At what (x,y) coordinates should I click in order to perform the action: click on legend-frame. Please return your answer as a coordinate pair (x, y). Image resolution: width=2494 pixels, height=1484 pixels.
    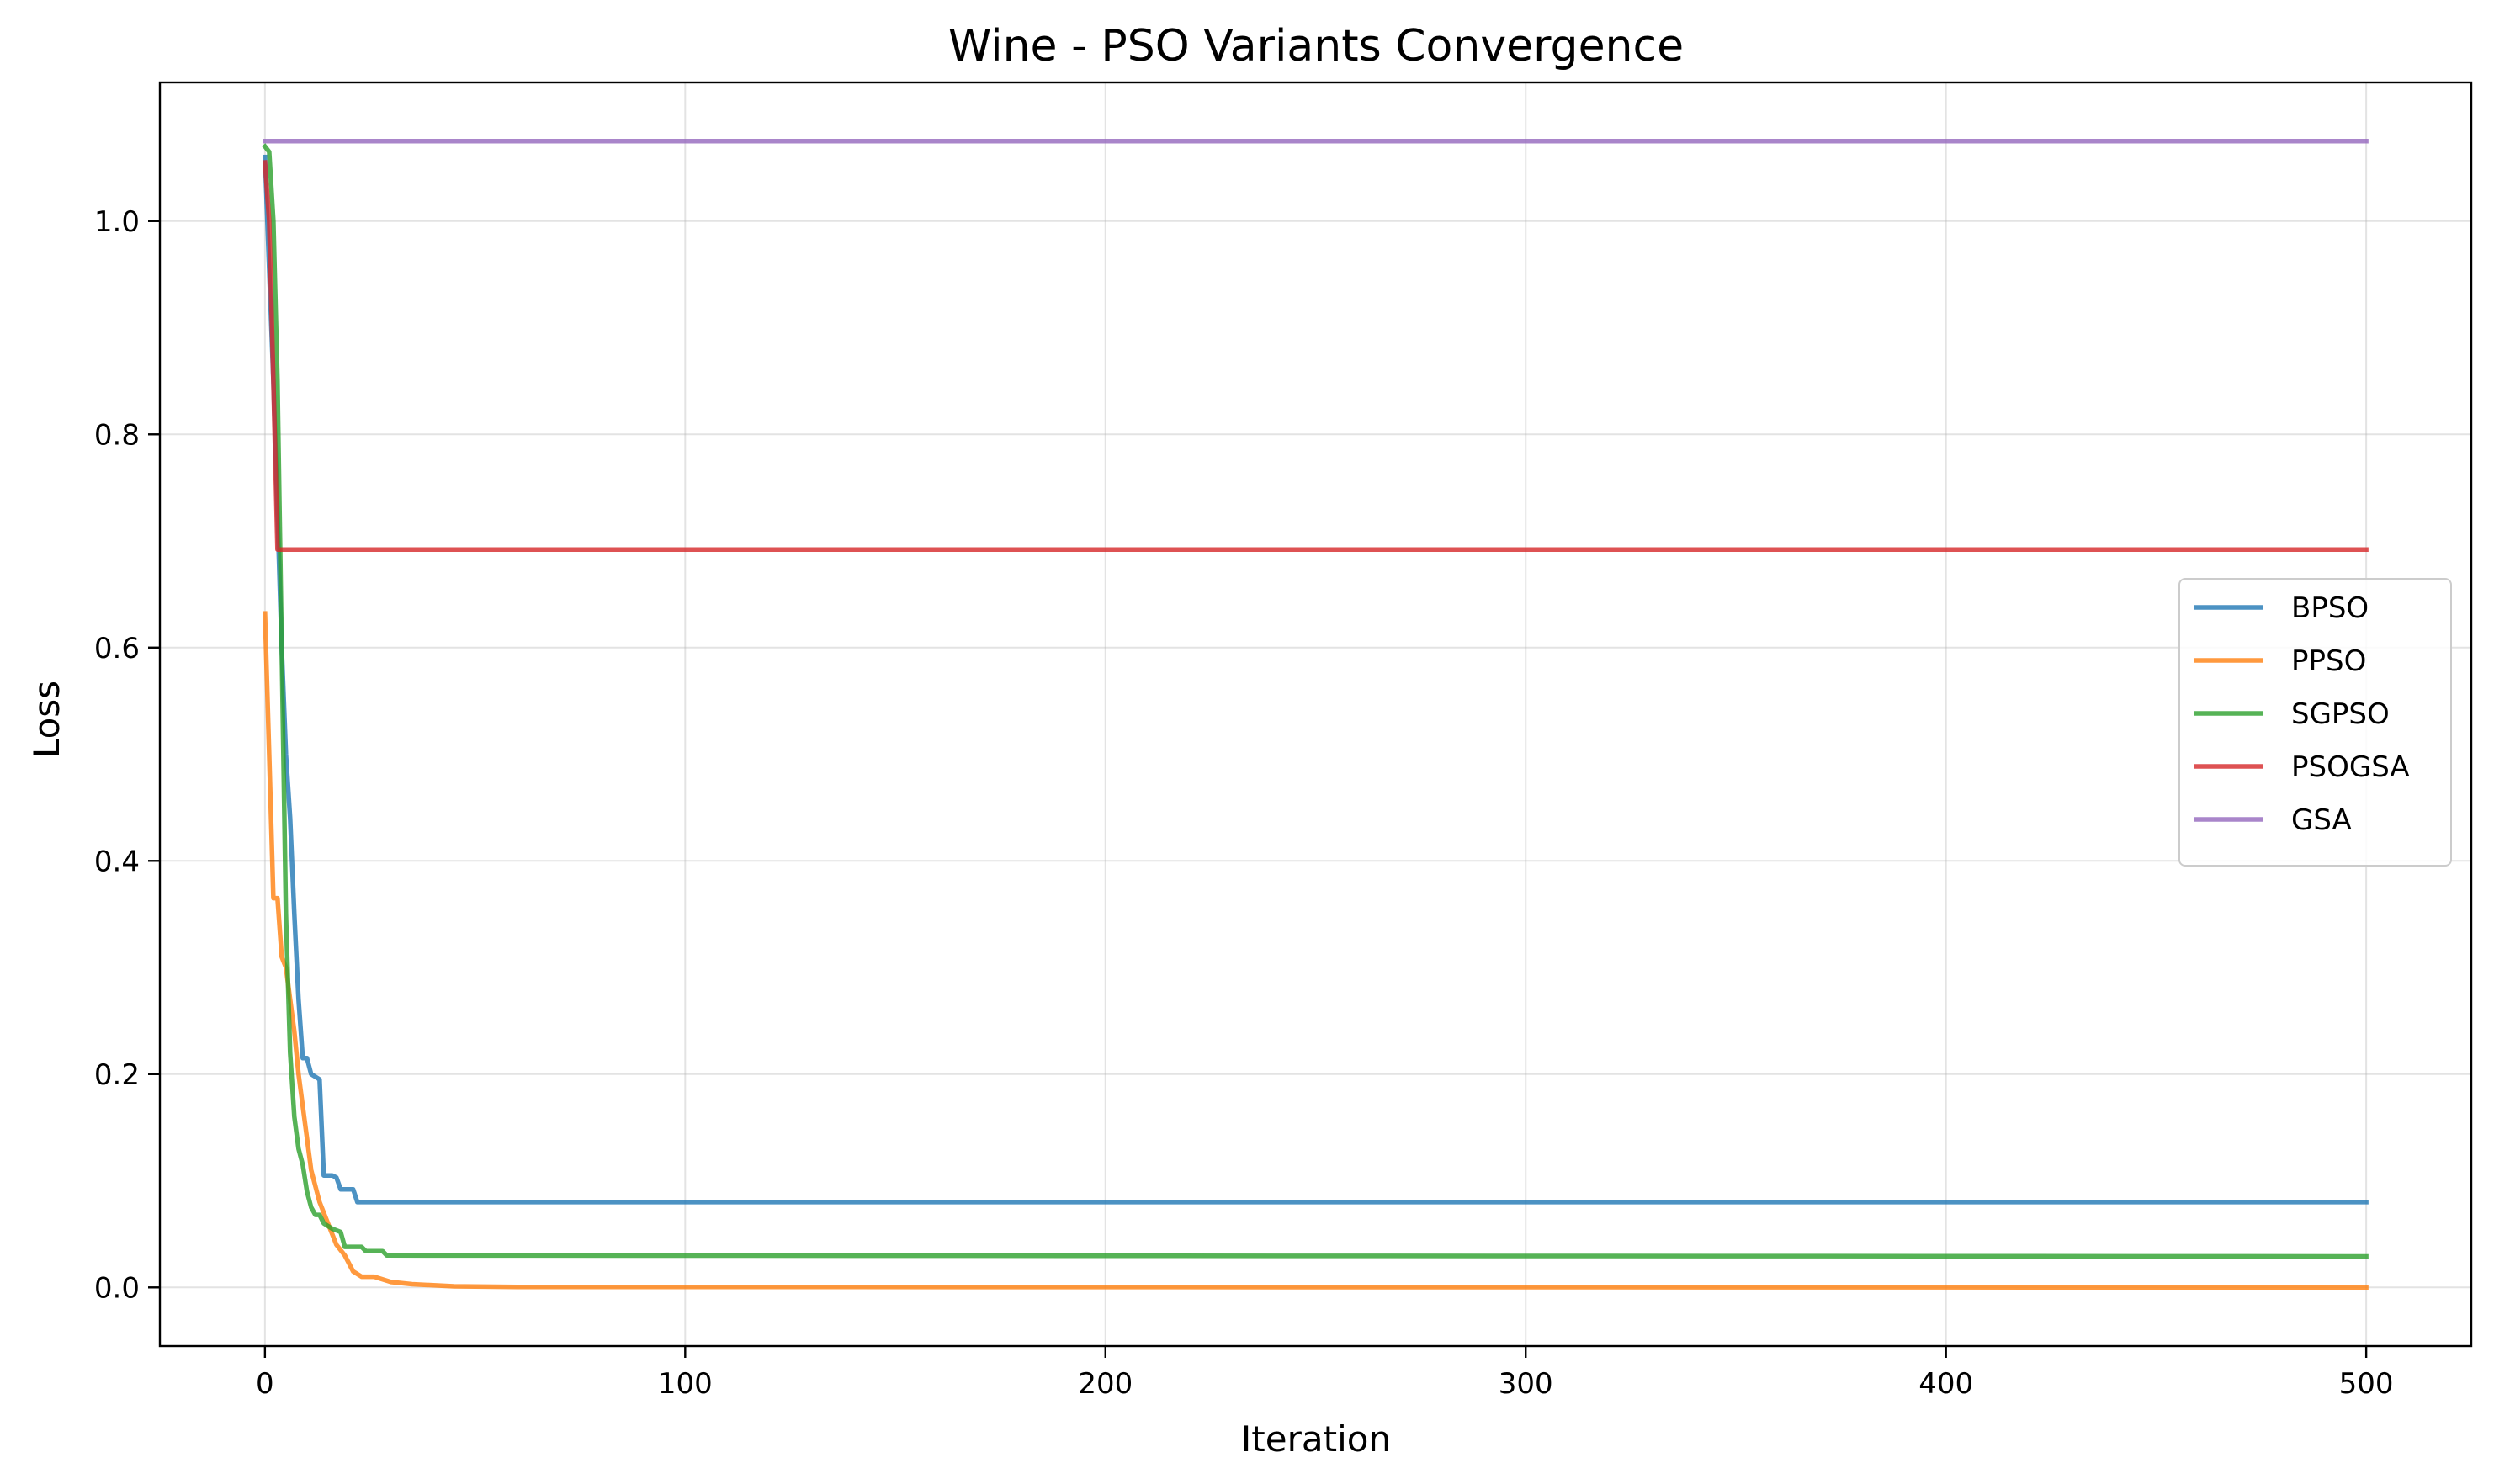
    Looking at the image, I should click on (2315, 722).